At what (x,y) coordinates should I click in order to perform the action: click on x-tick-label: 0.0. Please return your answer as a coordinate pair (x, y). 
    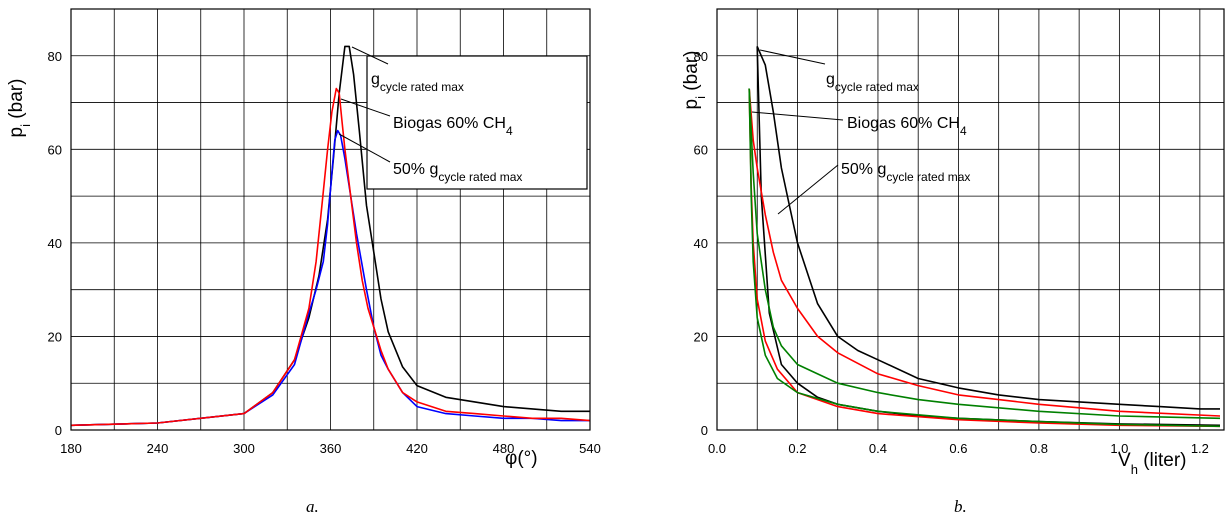
    Looking at the image, I should click on (717, 448).